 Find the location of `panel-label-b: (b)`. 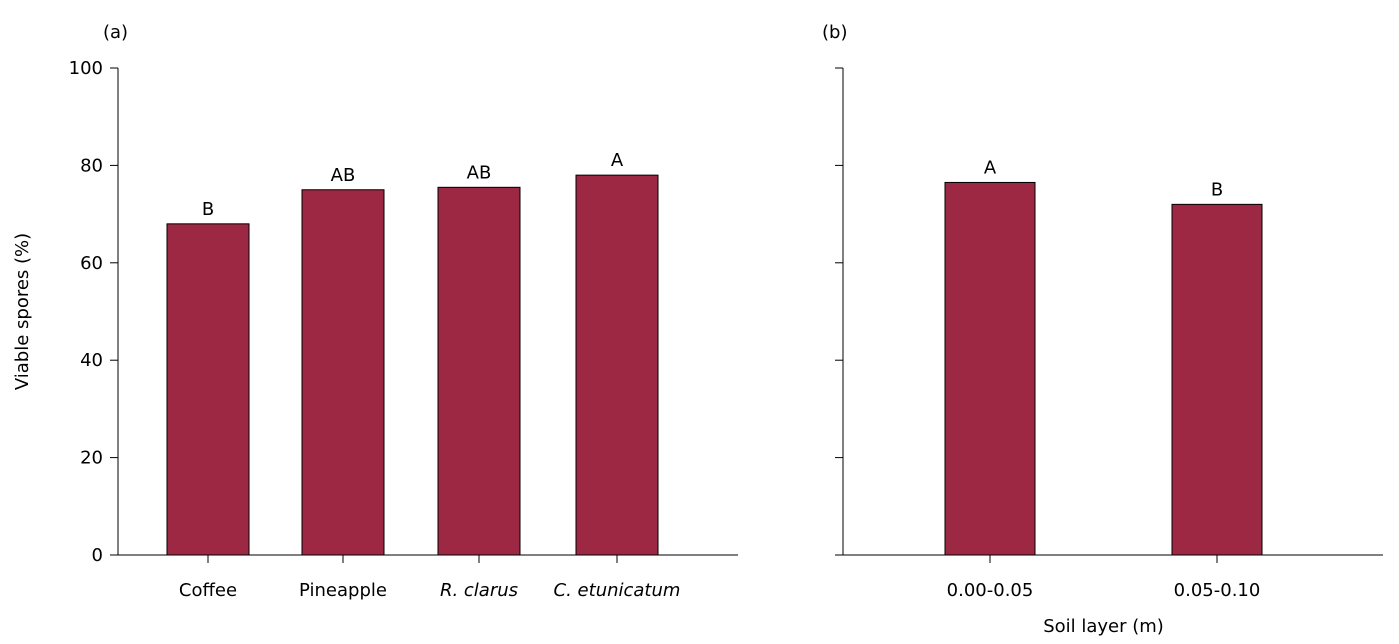

panel-label-b: (b) is located at coordinates (834, 32).